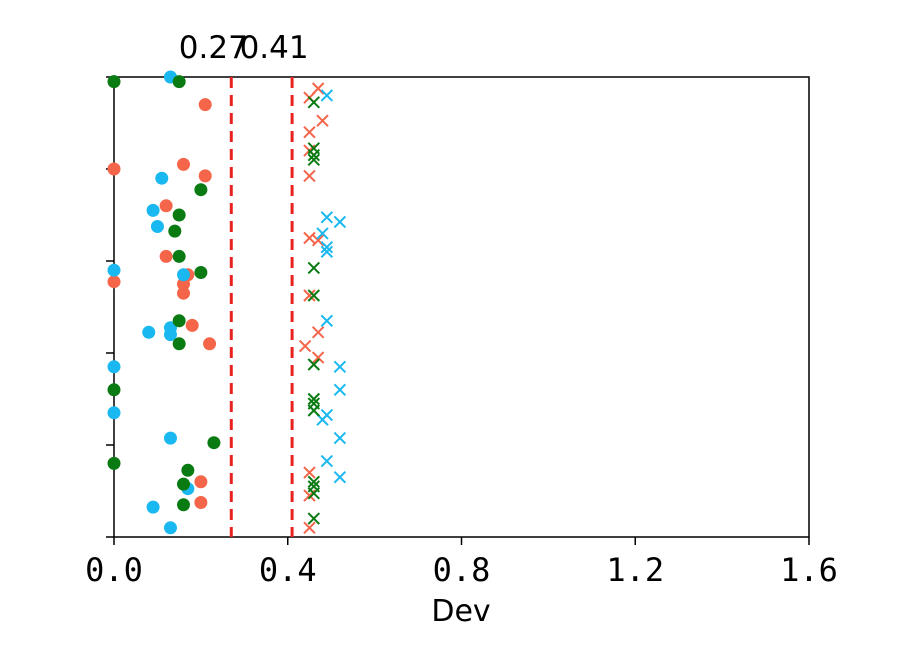 This screenshot has width=900, height=650. I want to click on x-tick-label: 0.4, so click(288, 570).